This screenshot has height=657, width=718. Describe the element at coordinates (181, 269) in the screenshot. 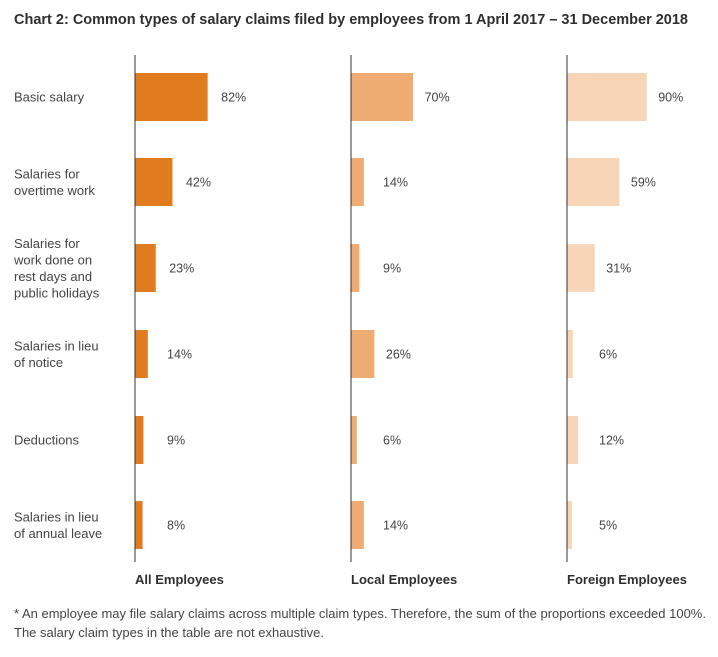

I see `value-label: 23%` at that location.